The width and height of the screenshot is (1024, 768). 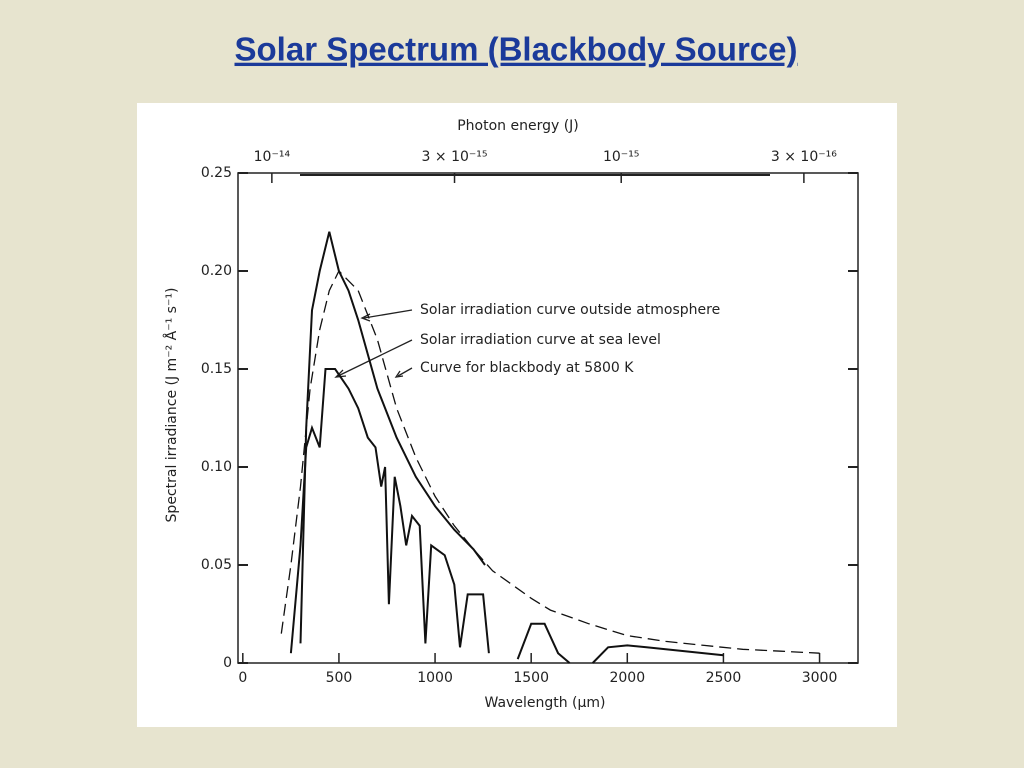 I want to click on y-tick-label: 0.20, so click(x=216, y=271).